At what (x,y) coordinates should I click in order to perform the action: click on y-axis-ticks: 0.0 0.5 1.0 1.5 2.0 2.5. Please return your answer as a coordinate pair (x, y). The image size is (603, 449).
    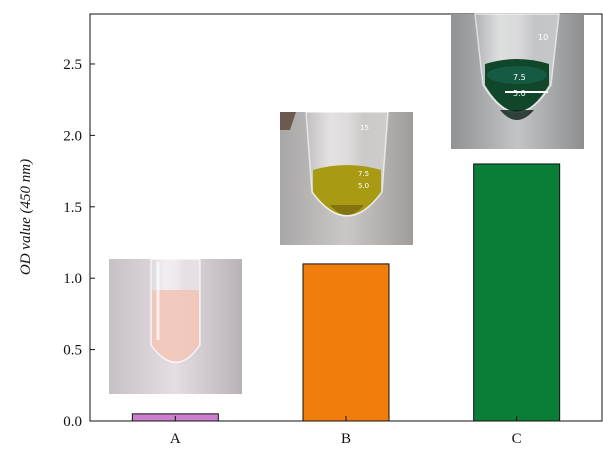
    Looking at the image, I should click on (79, 243).